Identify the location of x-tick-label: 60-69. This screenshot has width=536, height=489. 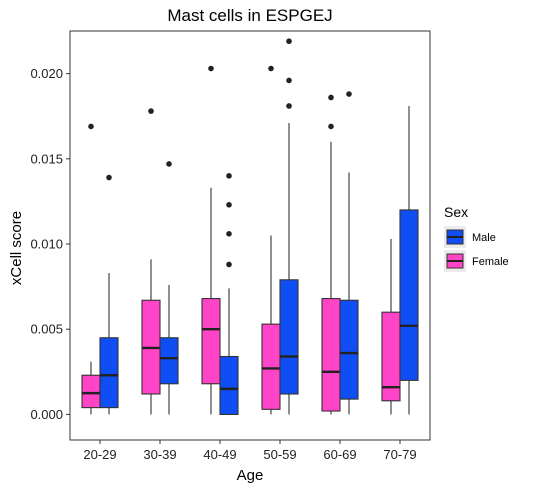
(339, 454).